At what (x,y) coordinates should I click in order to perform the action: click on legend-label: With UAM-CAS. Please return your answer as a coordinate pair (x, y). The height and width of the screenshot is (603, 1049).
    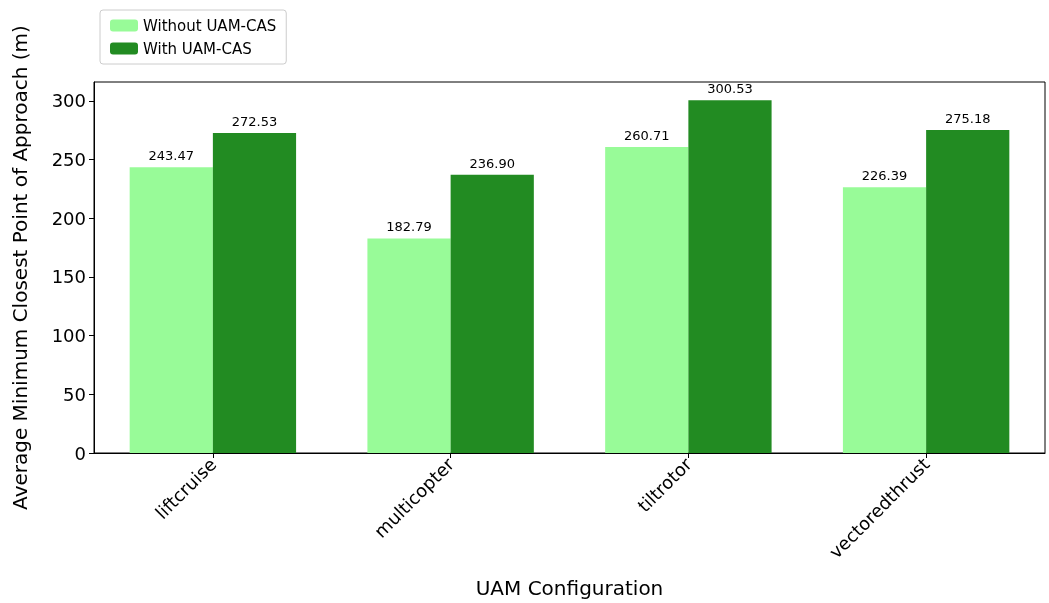
    Looking at the image, I should click on (197, 48).